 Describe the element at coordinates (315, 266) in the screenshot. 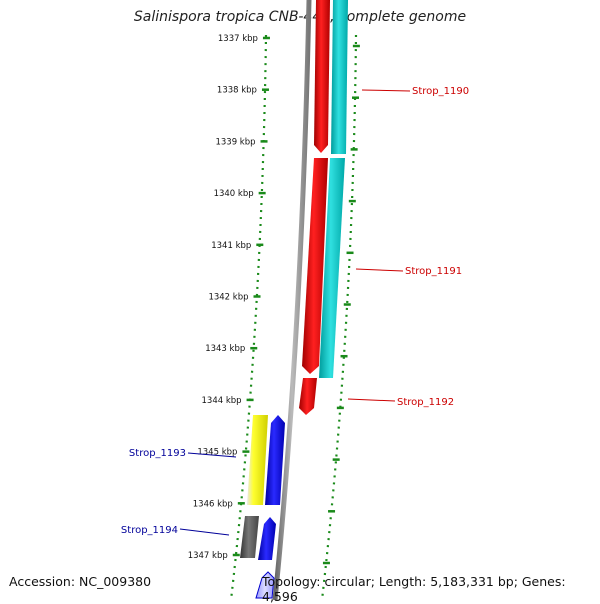

I see `gene-strop-1191-forward` at that location.